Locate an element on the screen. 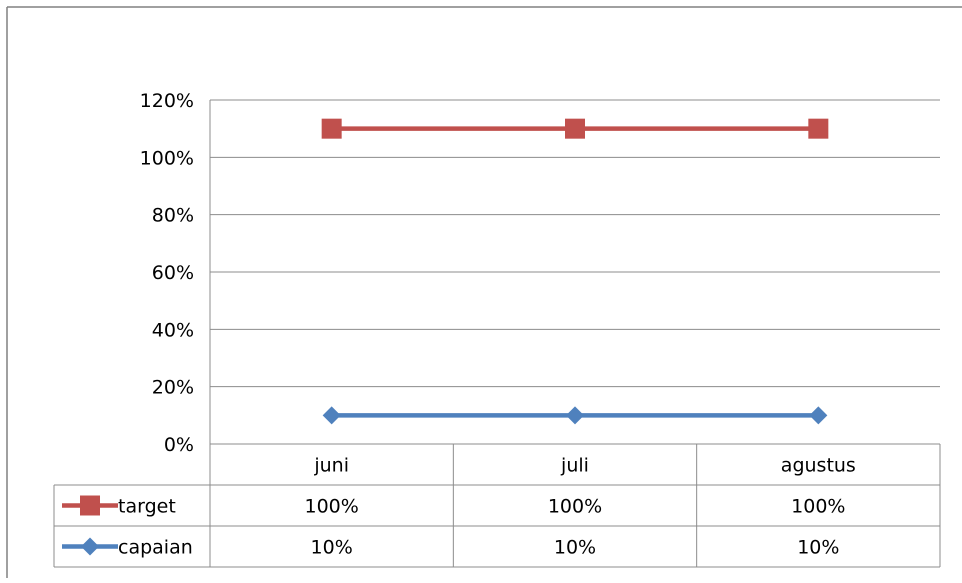 This screenshot has height=583, width=962. y-tick-label: 80% is located at coordinates (173, 216).